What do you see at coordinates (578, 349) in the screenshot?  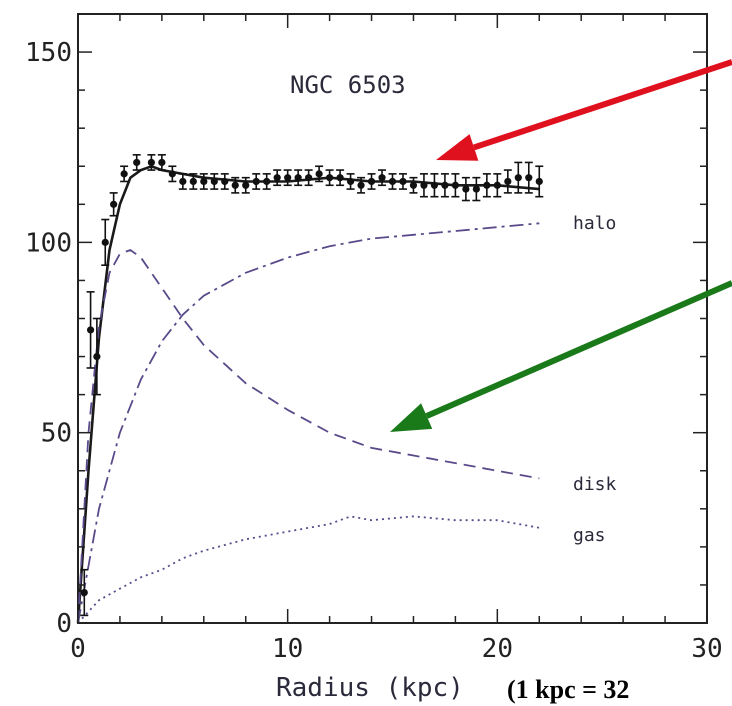 I see `green-arrow-shaft` at bounding box center [578, 349].